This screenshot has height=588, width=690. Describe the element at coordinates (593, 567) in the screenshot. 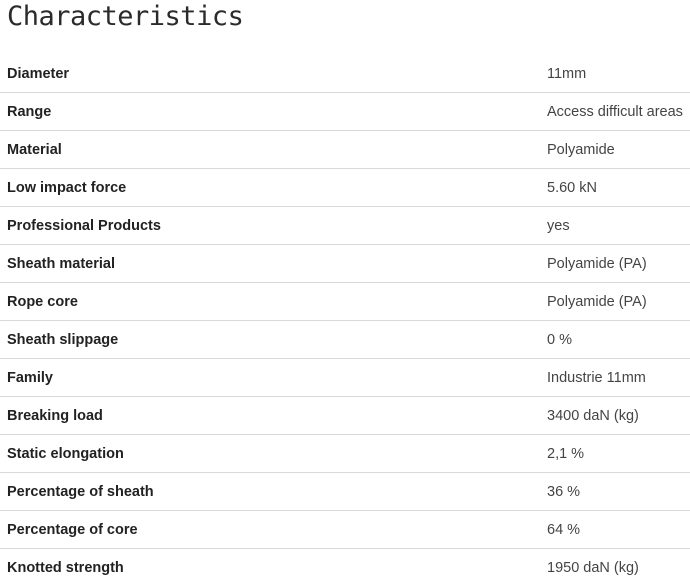

I see `row-value: 1950 daN (kg)` at that location.